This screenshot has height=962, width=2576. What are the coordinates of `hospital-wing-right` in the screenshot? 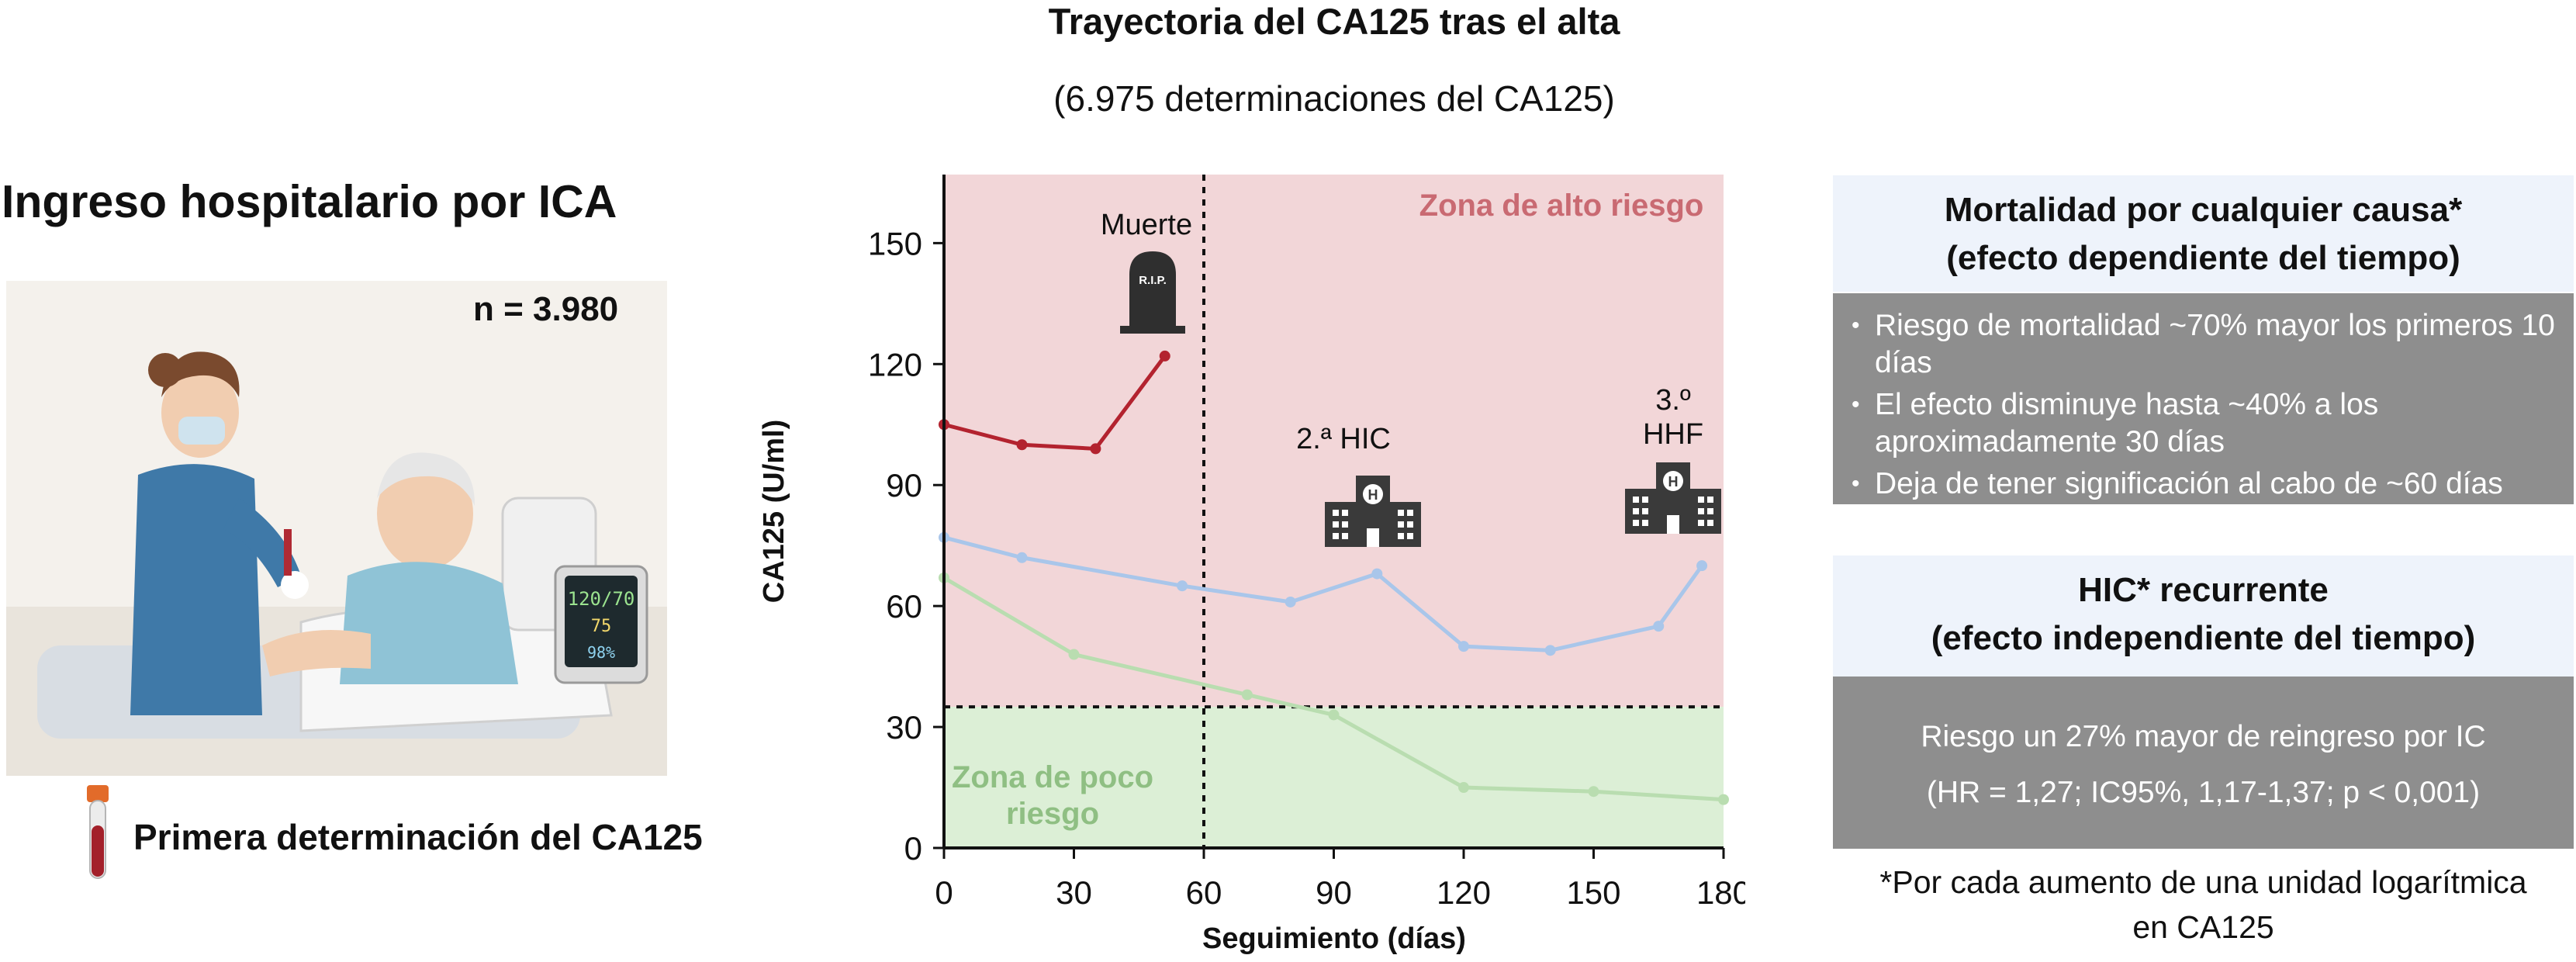 It's located at (1405, 524).